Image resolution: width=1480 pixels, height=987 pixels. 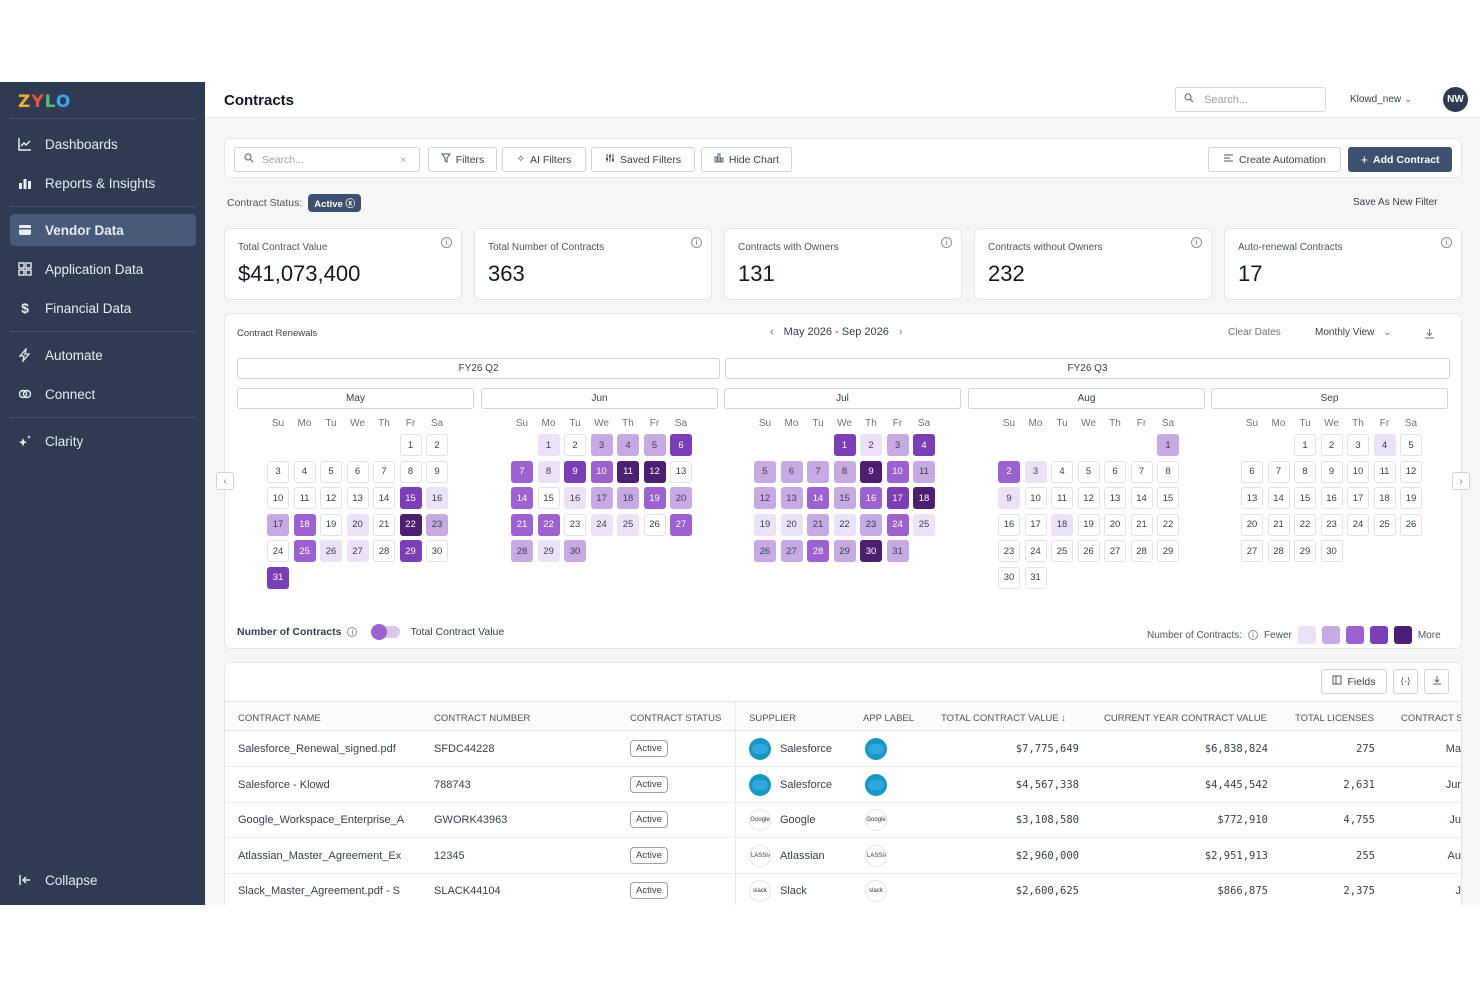 I want to click on calendar-day: 16, so click(x=871, y=498).